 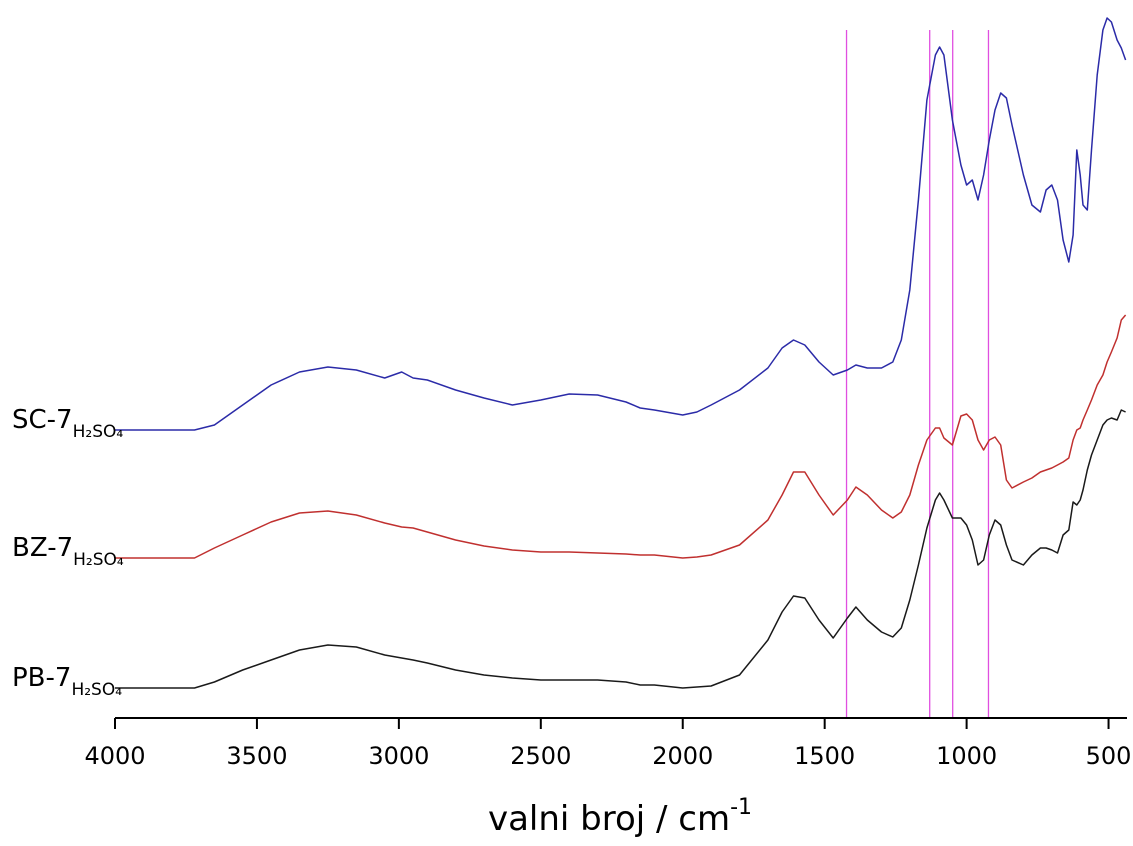 What do you see at coordinates (41, 678) in the screenshot?
I see `series-label-name: PB-7` at bounding box center [41, 678].